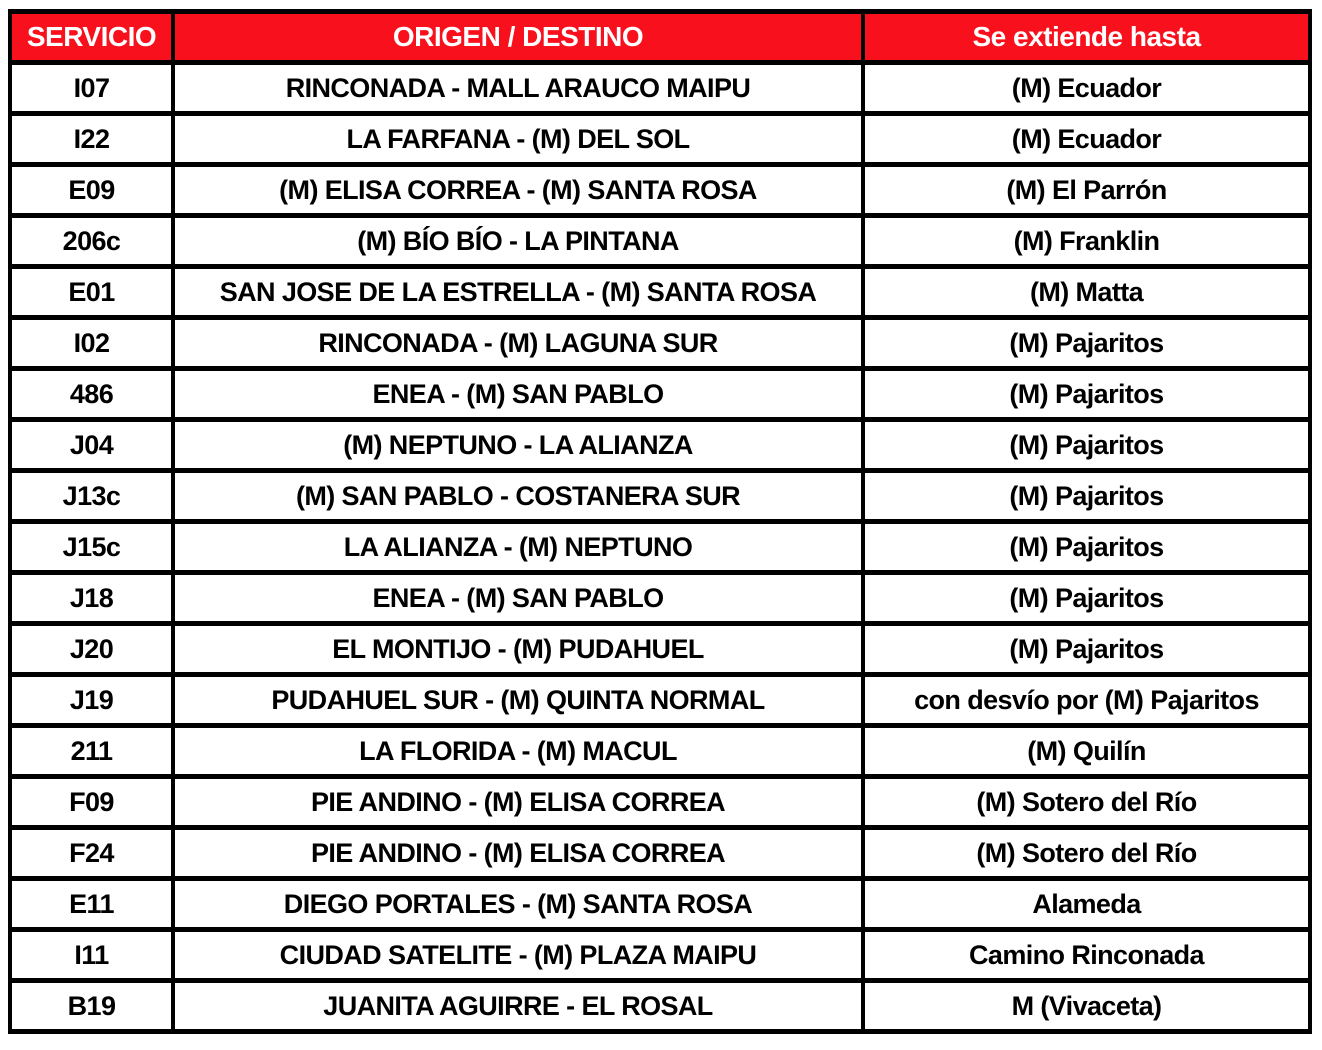 This screenshot has width=1322, height=1050. What do you see at coordinates (91, 37) in the screenshot?
I see `header-cell-servicio: SERVICIO` at bounding box center [91, 37].